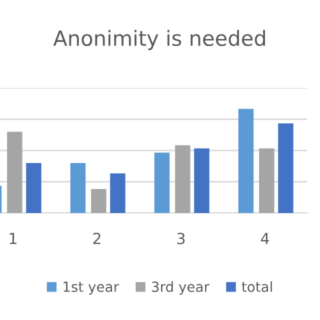 Image resolution: width=320 pixels, height=320 pixels. I want to click on legend-label: 1st year, so click(92, 288).